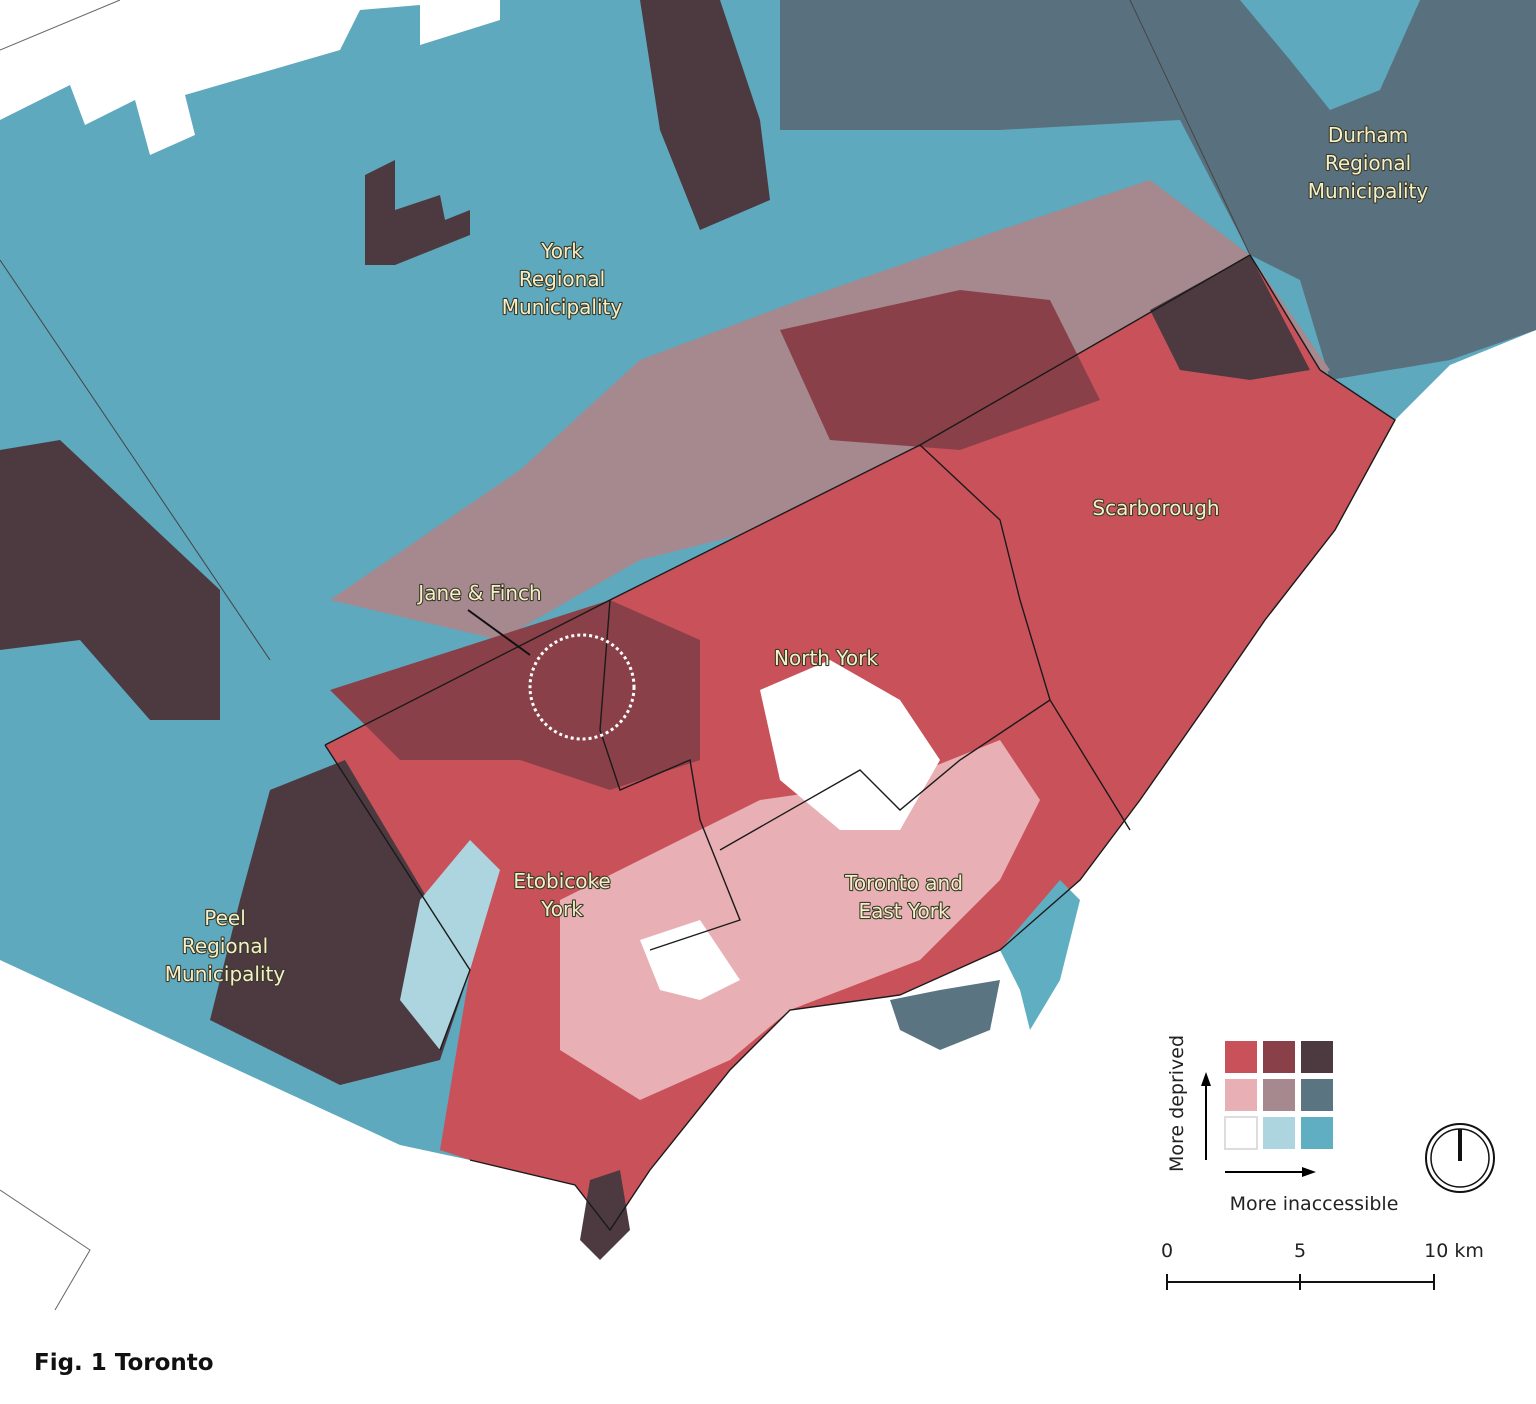  I want to click on north-arrow, so click(1460, 1158).